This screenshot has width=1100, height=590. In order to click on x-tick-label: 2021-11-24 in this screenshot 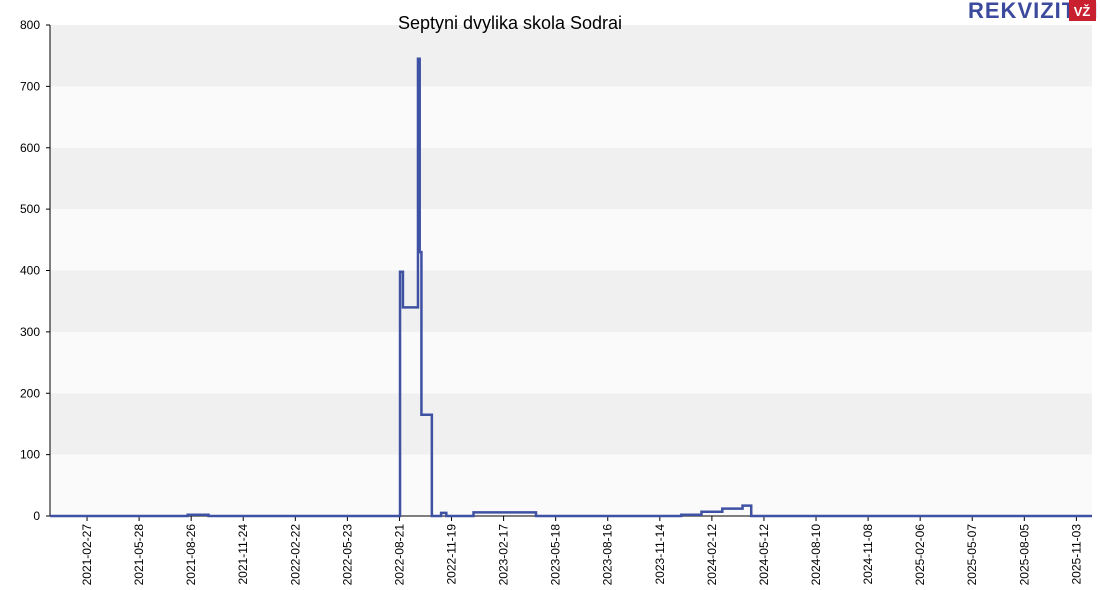, I will do `click(243, 554)`.